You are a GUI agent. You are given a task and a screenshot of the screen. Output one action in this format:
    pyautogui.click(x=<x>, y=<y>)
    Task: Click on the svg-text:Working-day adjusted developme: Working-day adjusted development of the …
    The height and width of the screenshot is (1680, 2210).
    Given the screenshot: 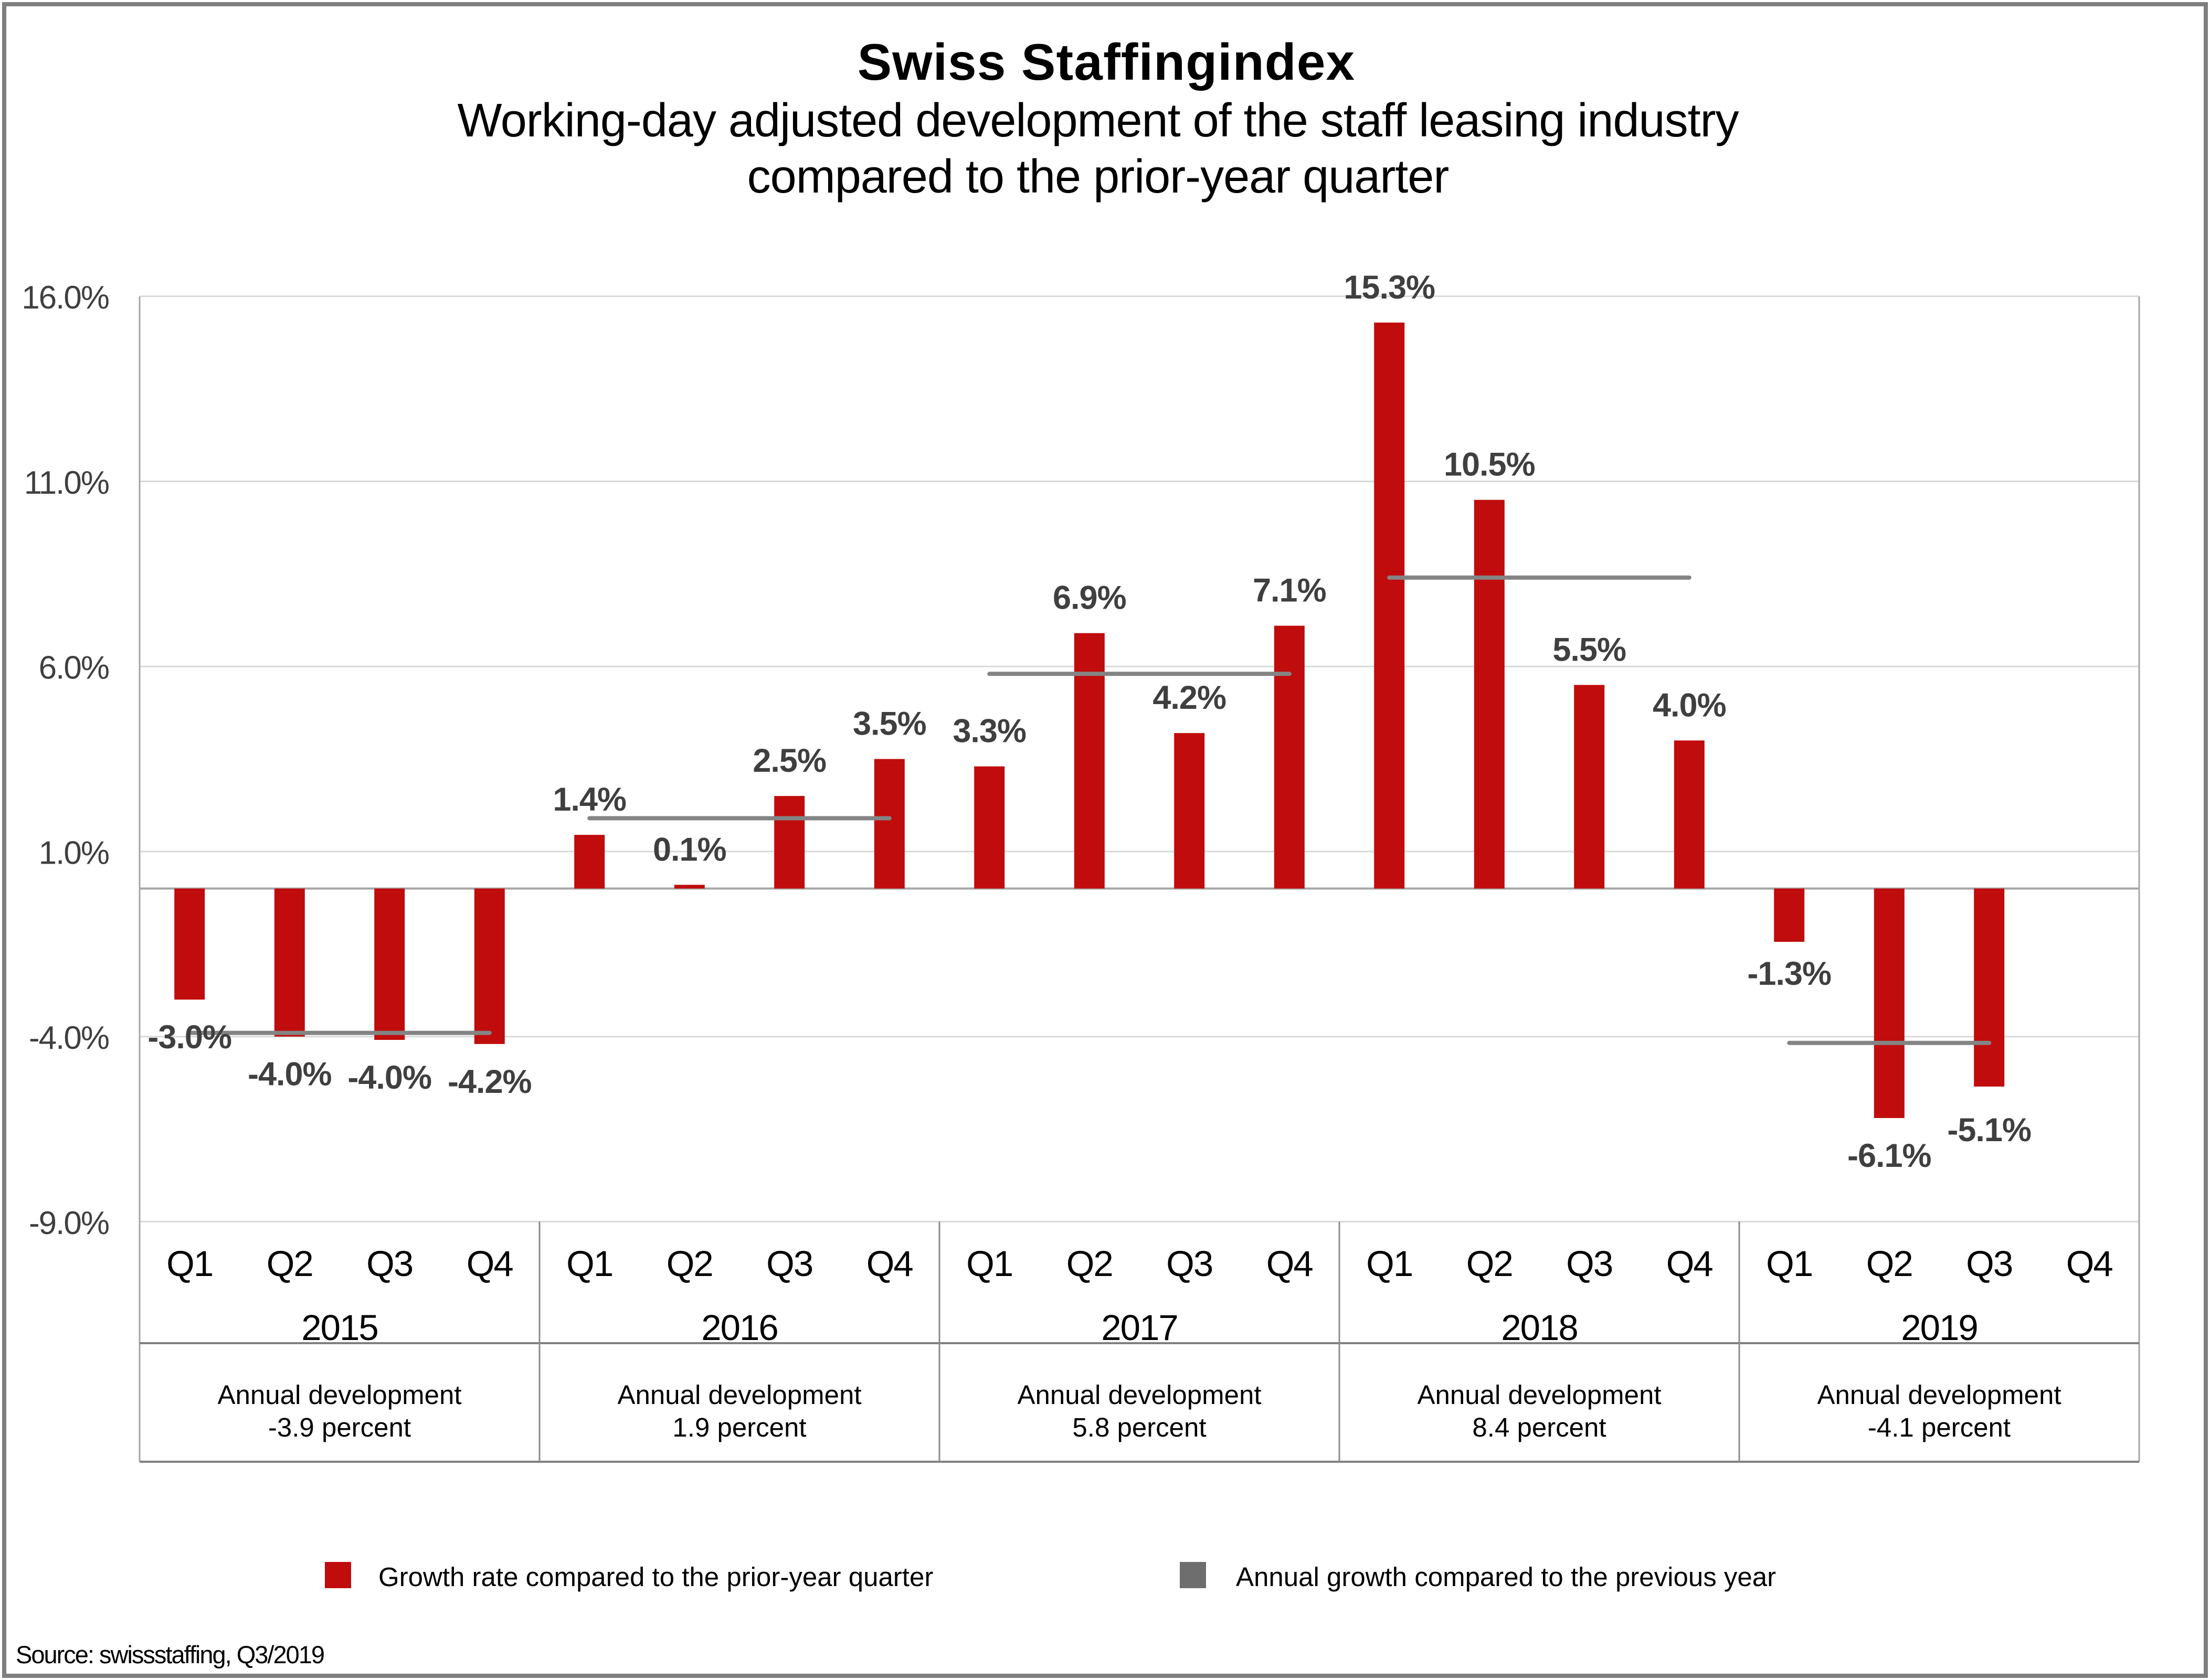 What is the action you would take?
    pyautogui.click(x=1098, y=120)
    